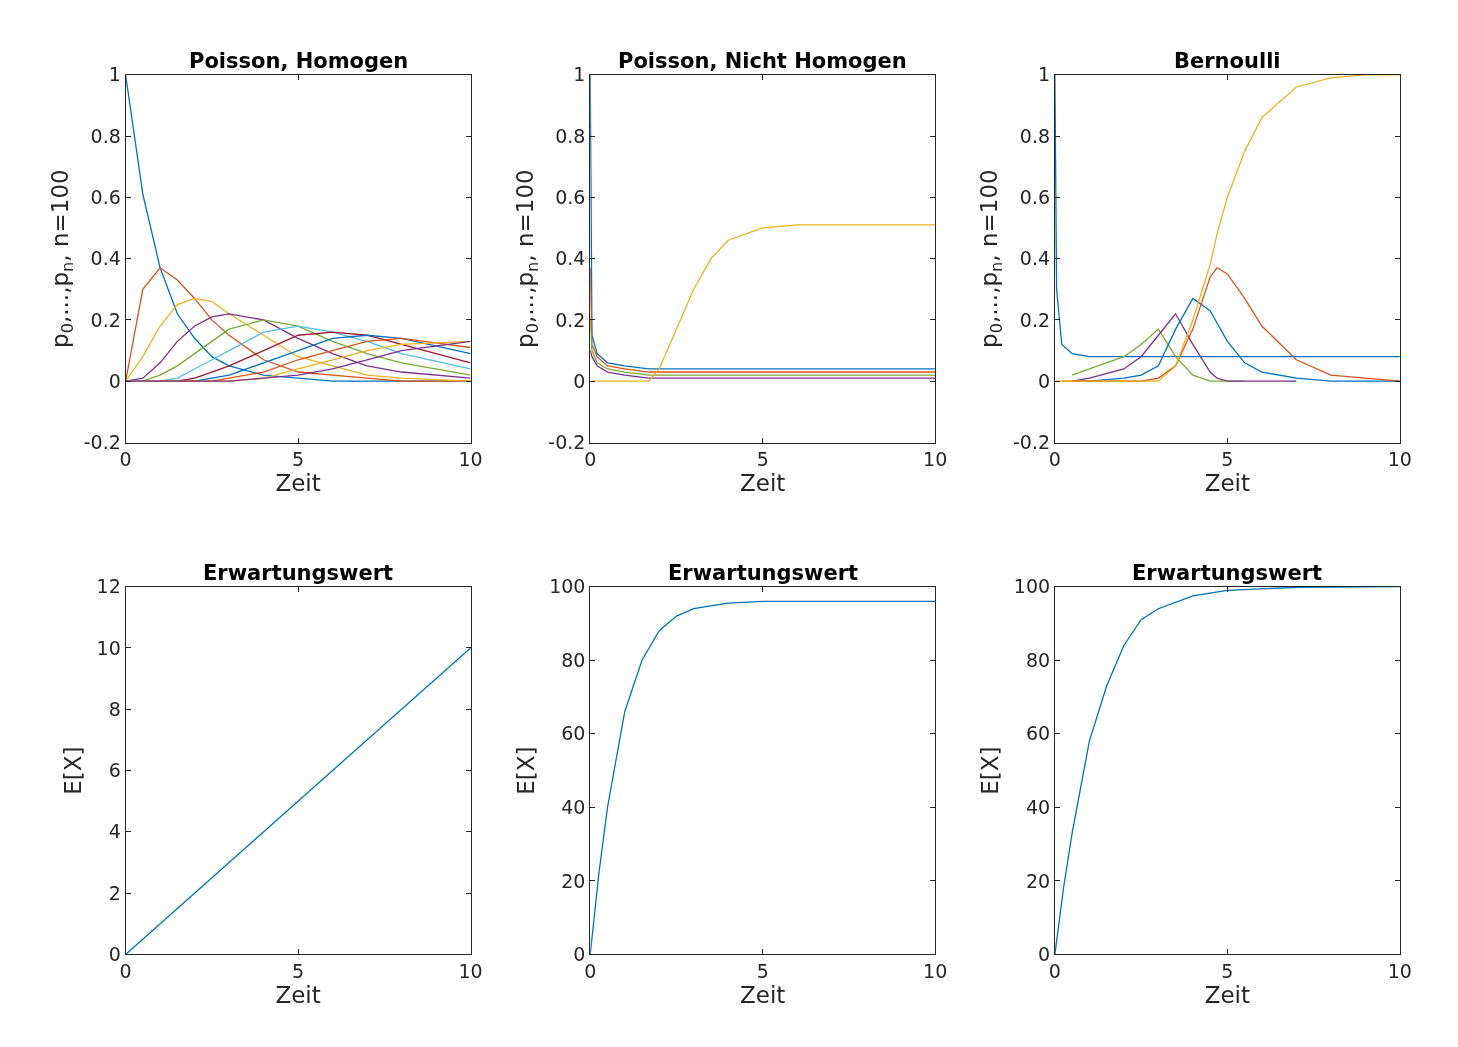 This screenshot has width=1458, height=1047. I want to click on y-tick-label: 2, so click(114, 892).